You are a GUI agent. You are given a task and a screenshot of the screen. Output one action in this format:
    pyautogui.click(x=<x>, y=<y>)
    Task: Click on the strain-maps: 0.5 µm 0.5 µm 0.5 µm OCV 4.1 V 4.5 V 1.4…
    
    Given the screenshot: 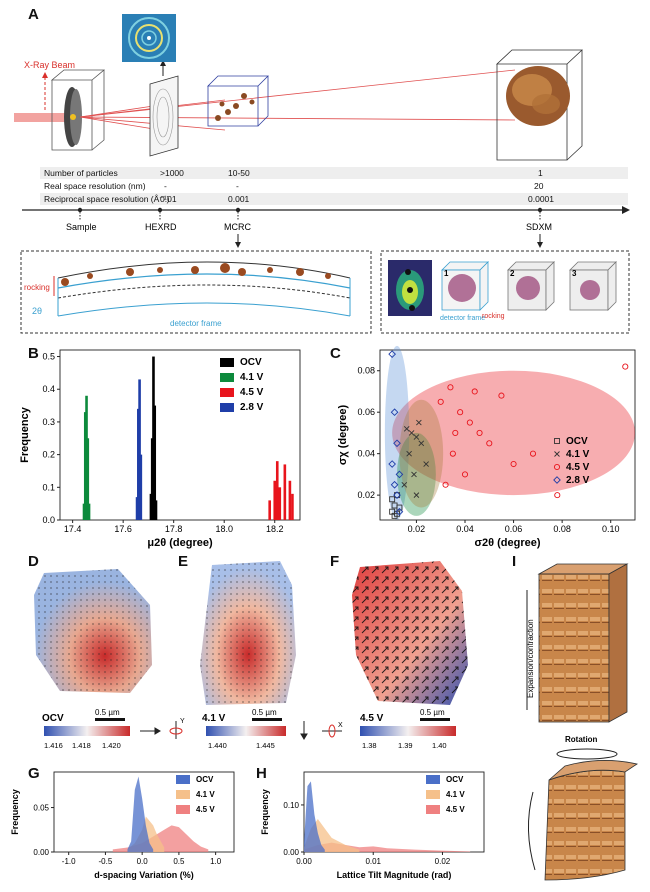 What is the action you would take?
    pyautogui.click(x=251, y=655)
    